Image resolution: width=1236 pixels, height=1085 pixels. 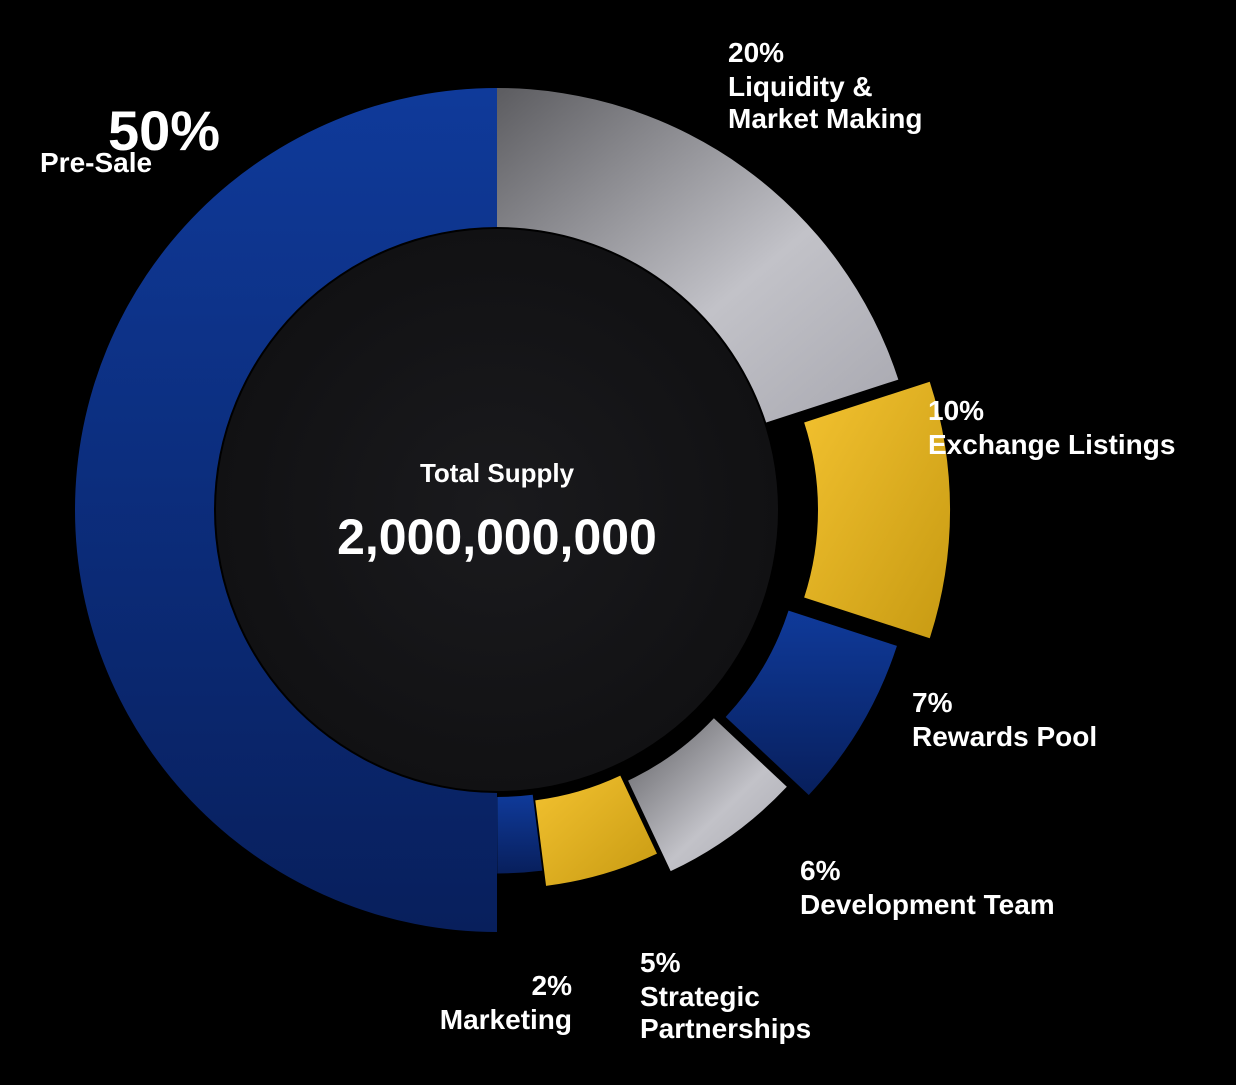 What do you see at coordinates (497, 537) in the screenshot?
I see `total-supply-value: 2,000,000,000` at bounding box center [497, 537].